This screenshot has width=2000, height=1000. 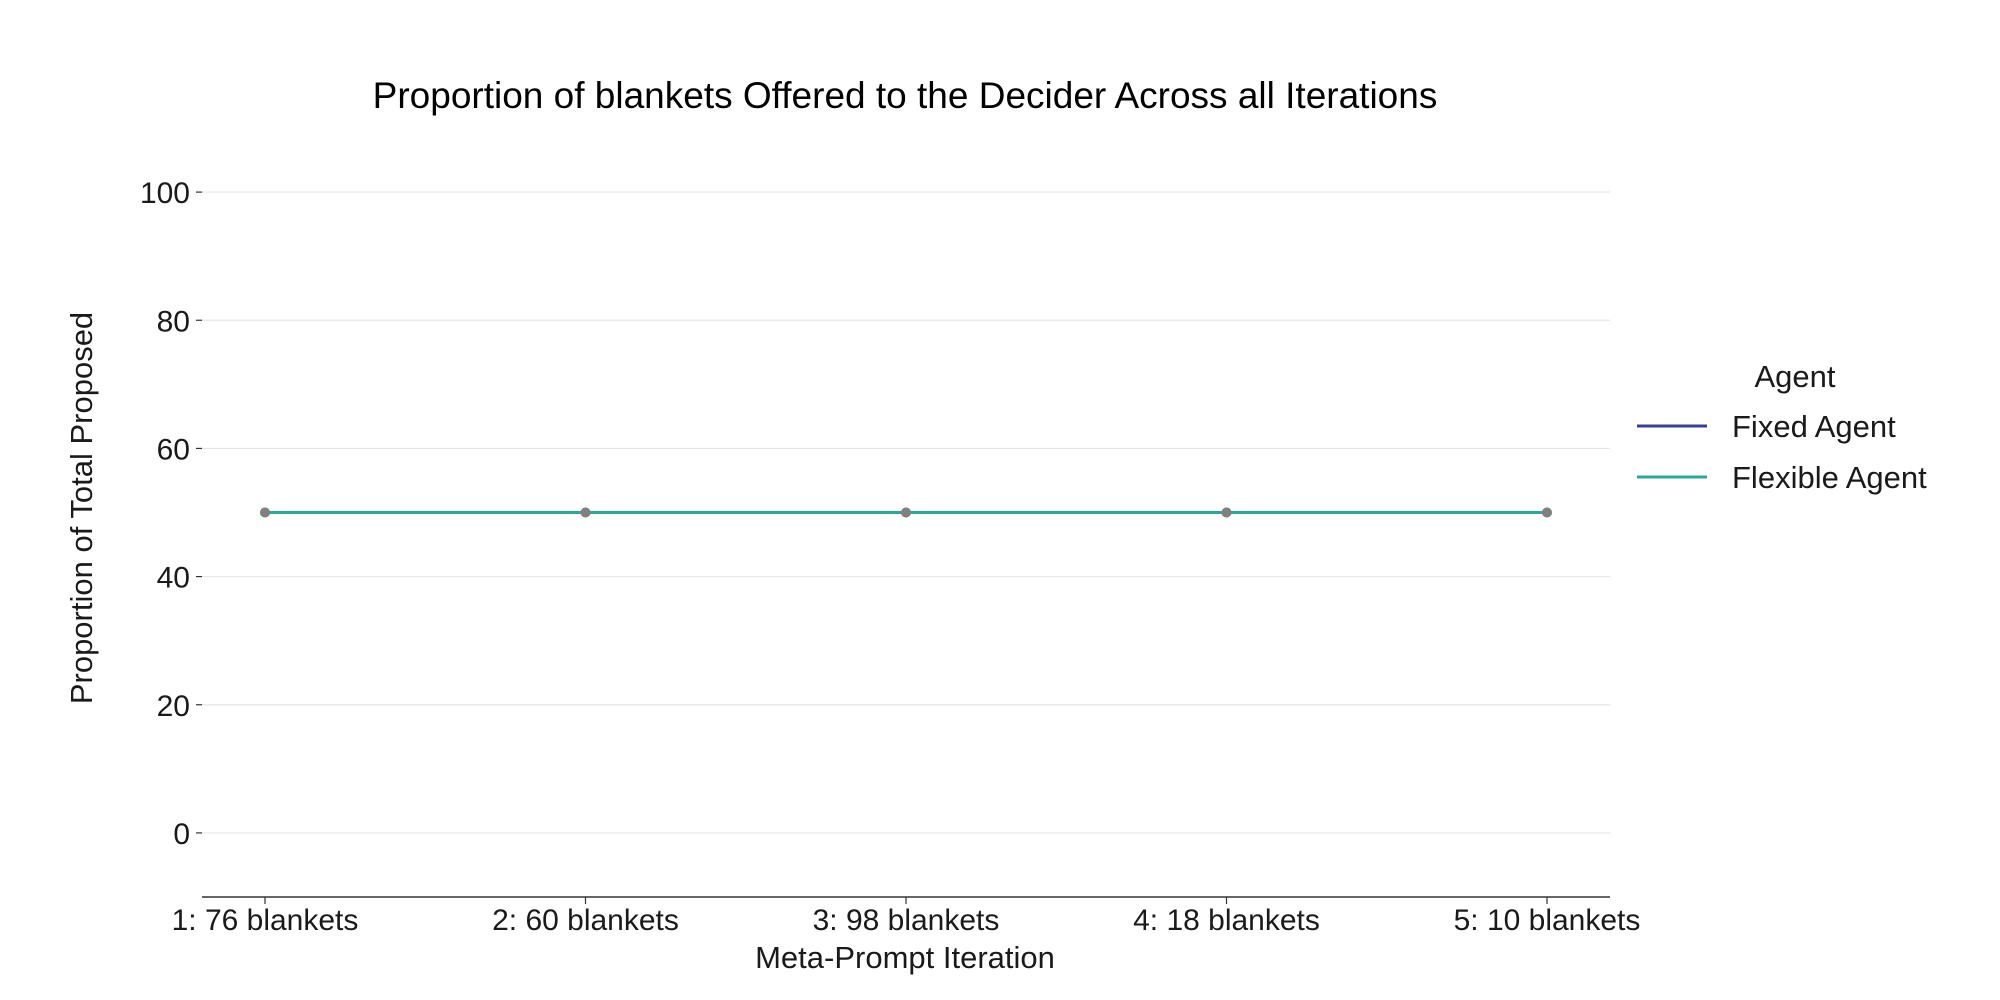 I want to click on y-tick-label: 80, so click(x=173, y=321).